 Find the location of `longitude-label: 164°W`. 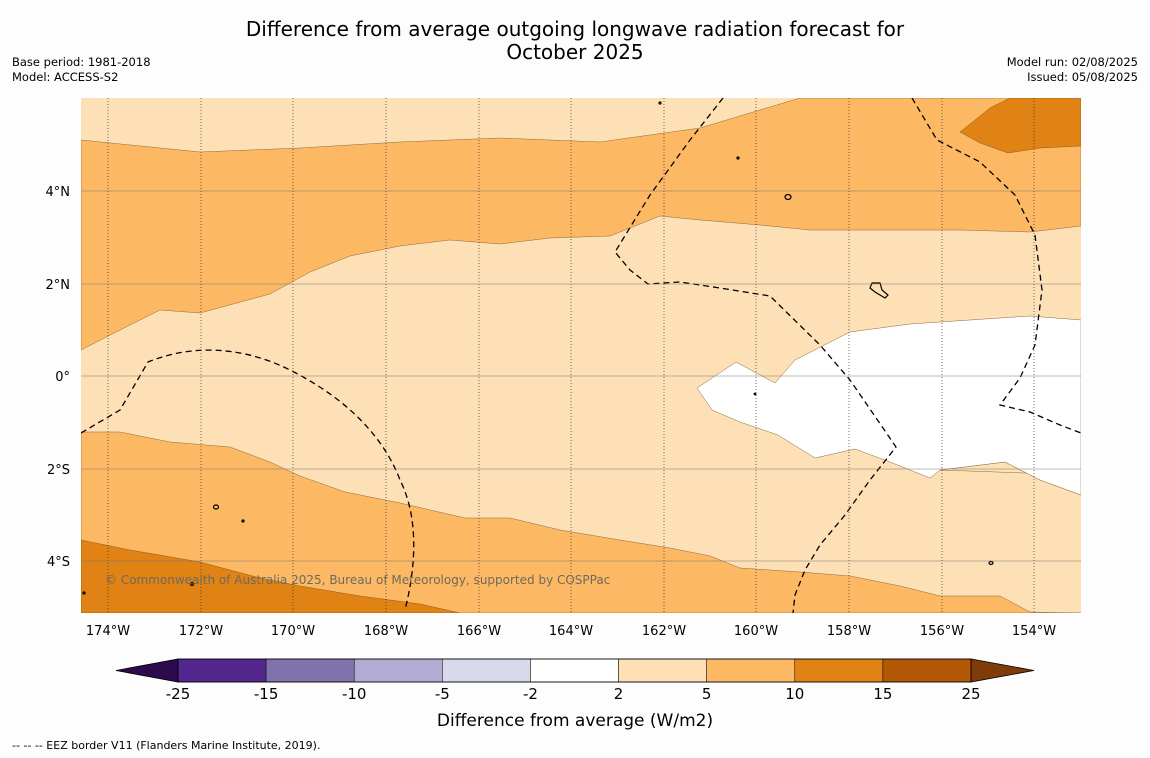

longitude-label: 164°W is located at coordinates (571, 631).